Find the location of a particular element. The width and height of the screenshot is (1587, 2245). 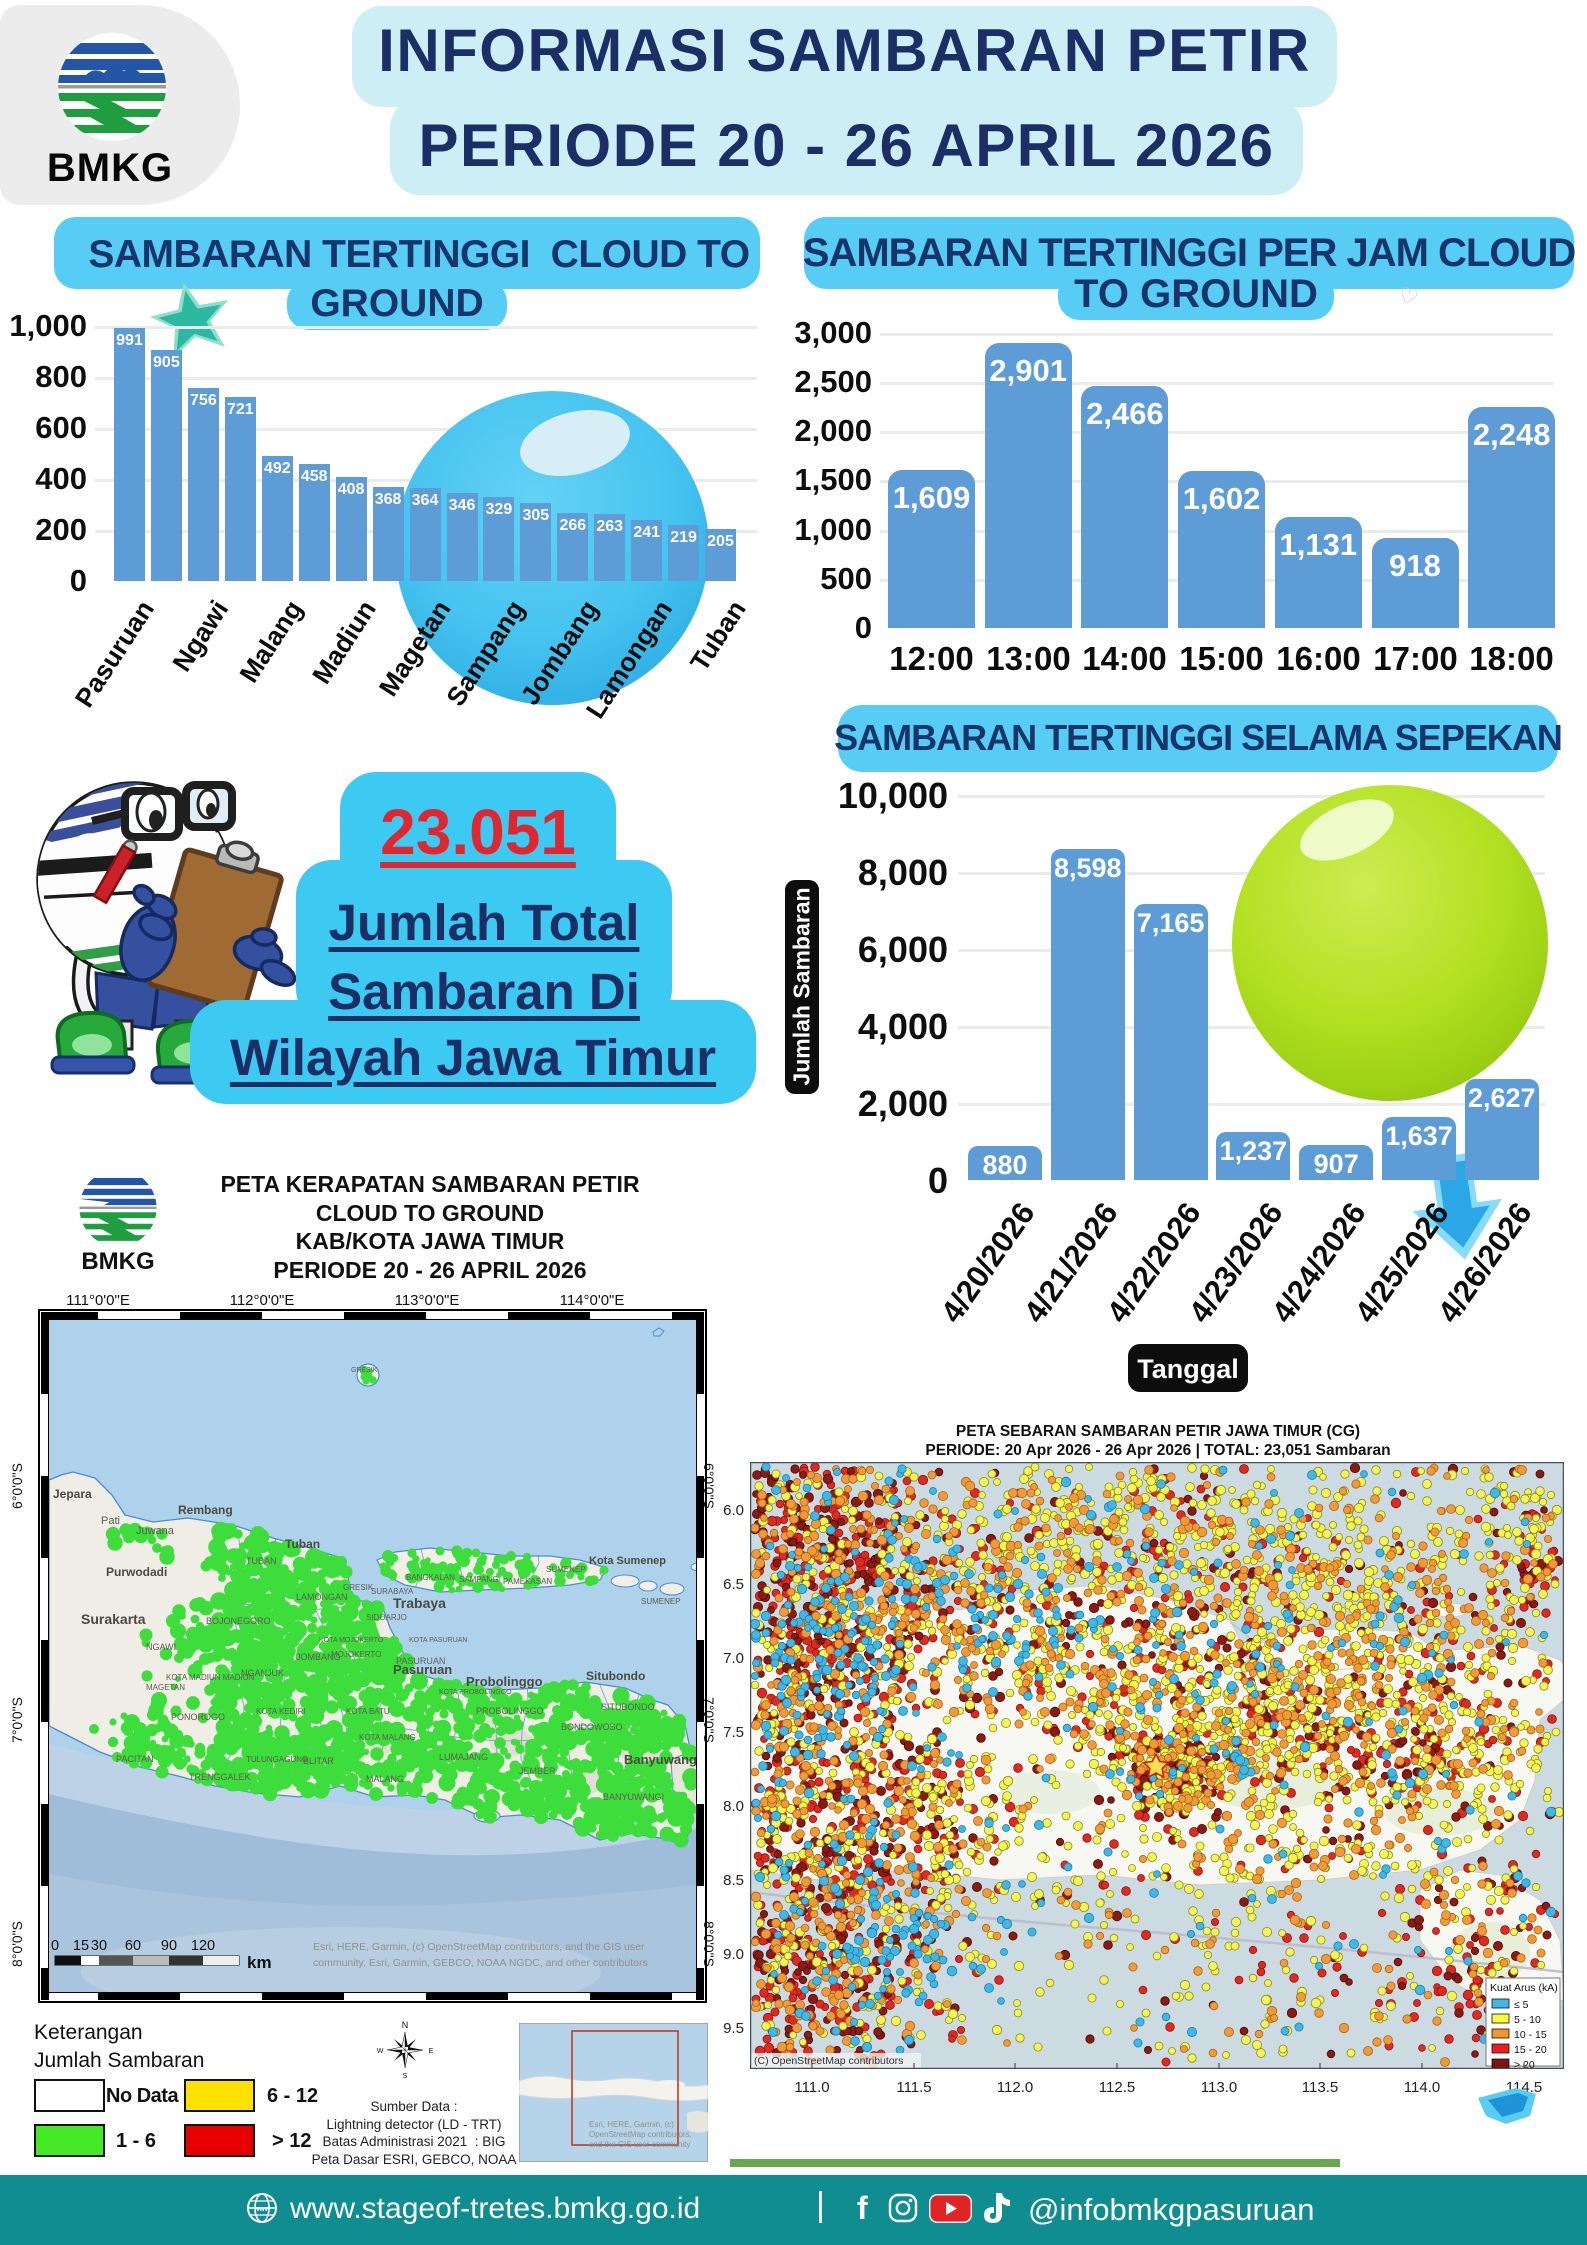

svg-text: TUBAN is located at coordinates (261, 1561).